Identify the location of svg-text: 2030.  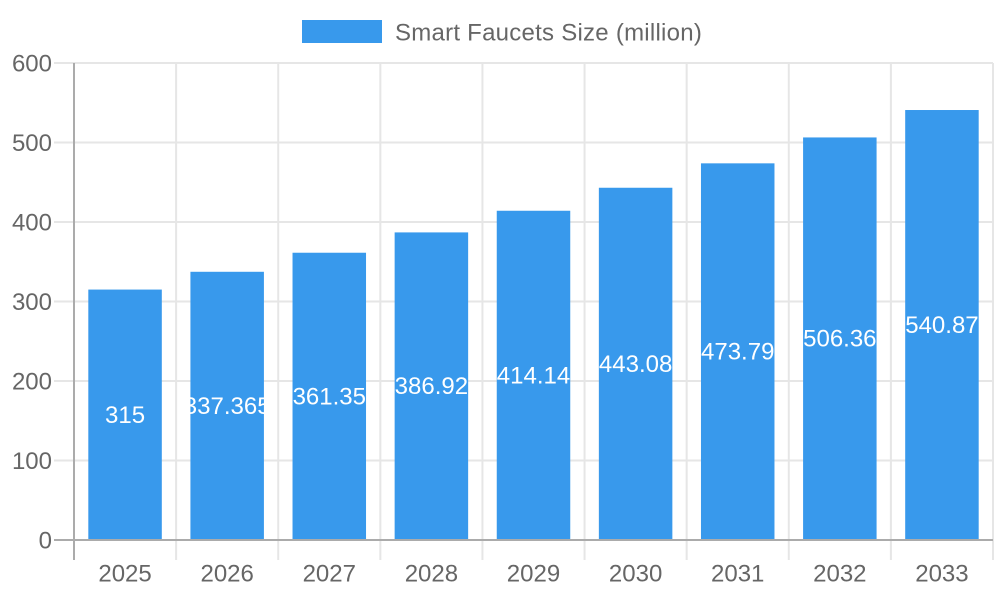
(635, 574).